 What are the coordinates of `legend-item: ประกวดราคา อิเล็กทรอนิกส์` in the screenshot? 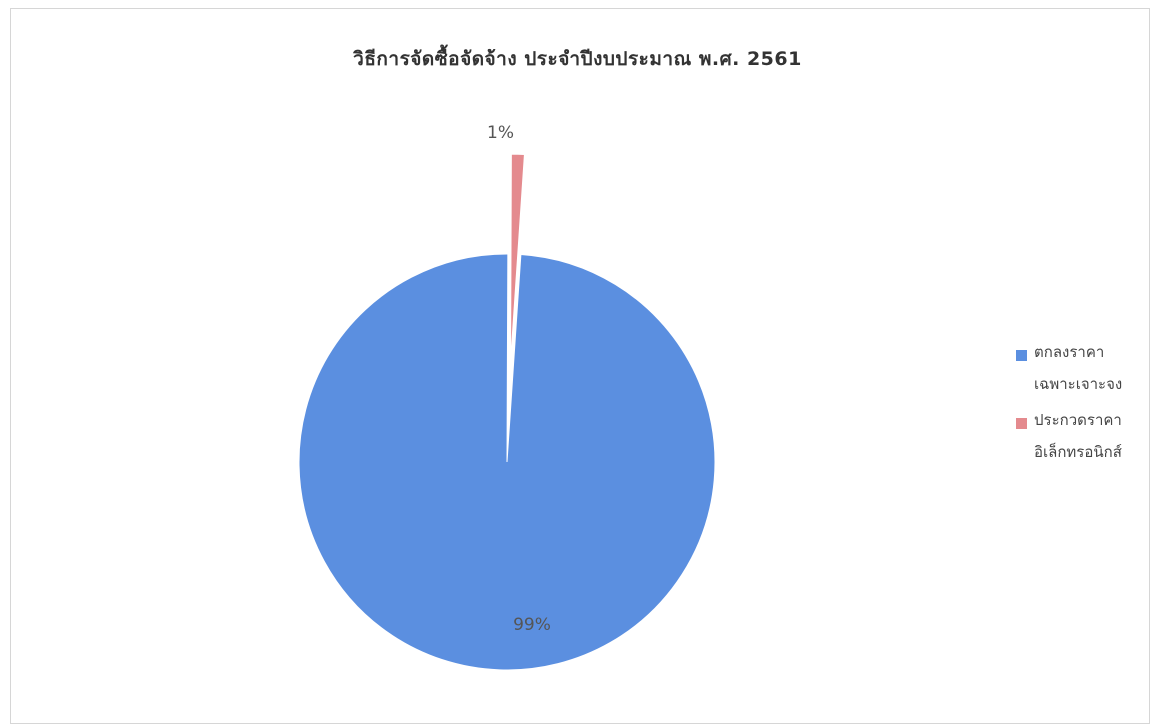 It's located at (1081, 439).